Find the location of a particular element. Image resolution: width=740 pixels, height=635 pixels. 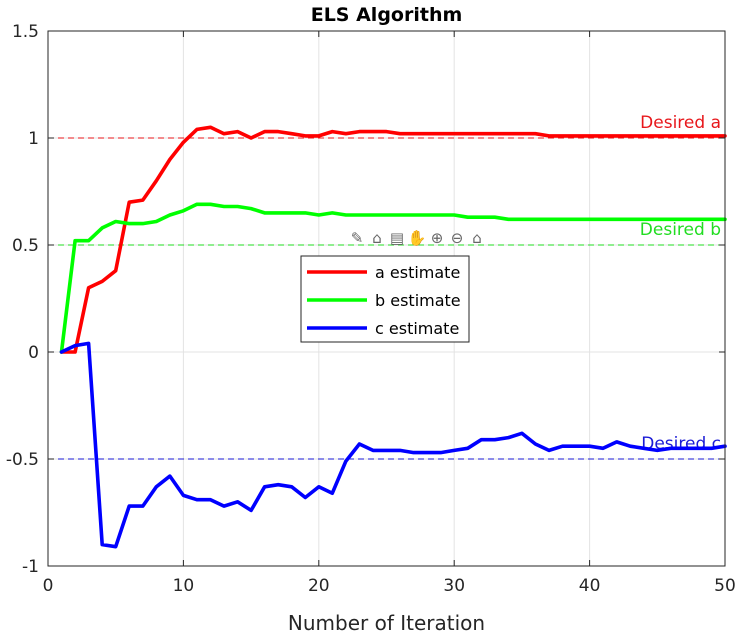

axes-toolbar: ✎ ⌂ ▤ ✋ ⊕ ⊖ ⌂ is located at coordinates (416, 238).